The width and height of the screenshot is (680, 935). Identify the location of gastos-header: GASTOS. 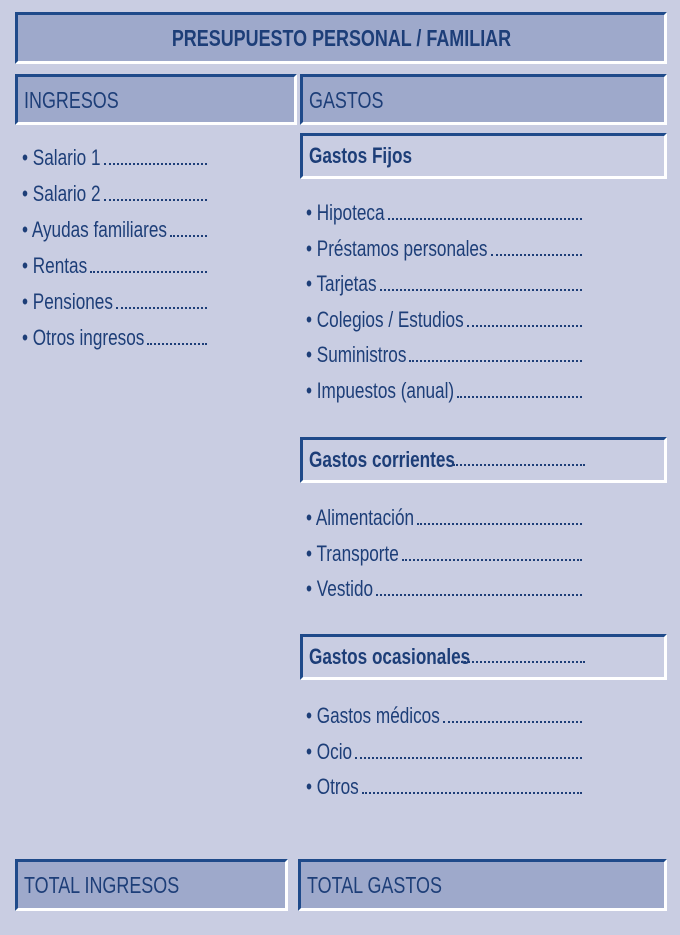
(483, 99).